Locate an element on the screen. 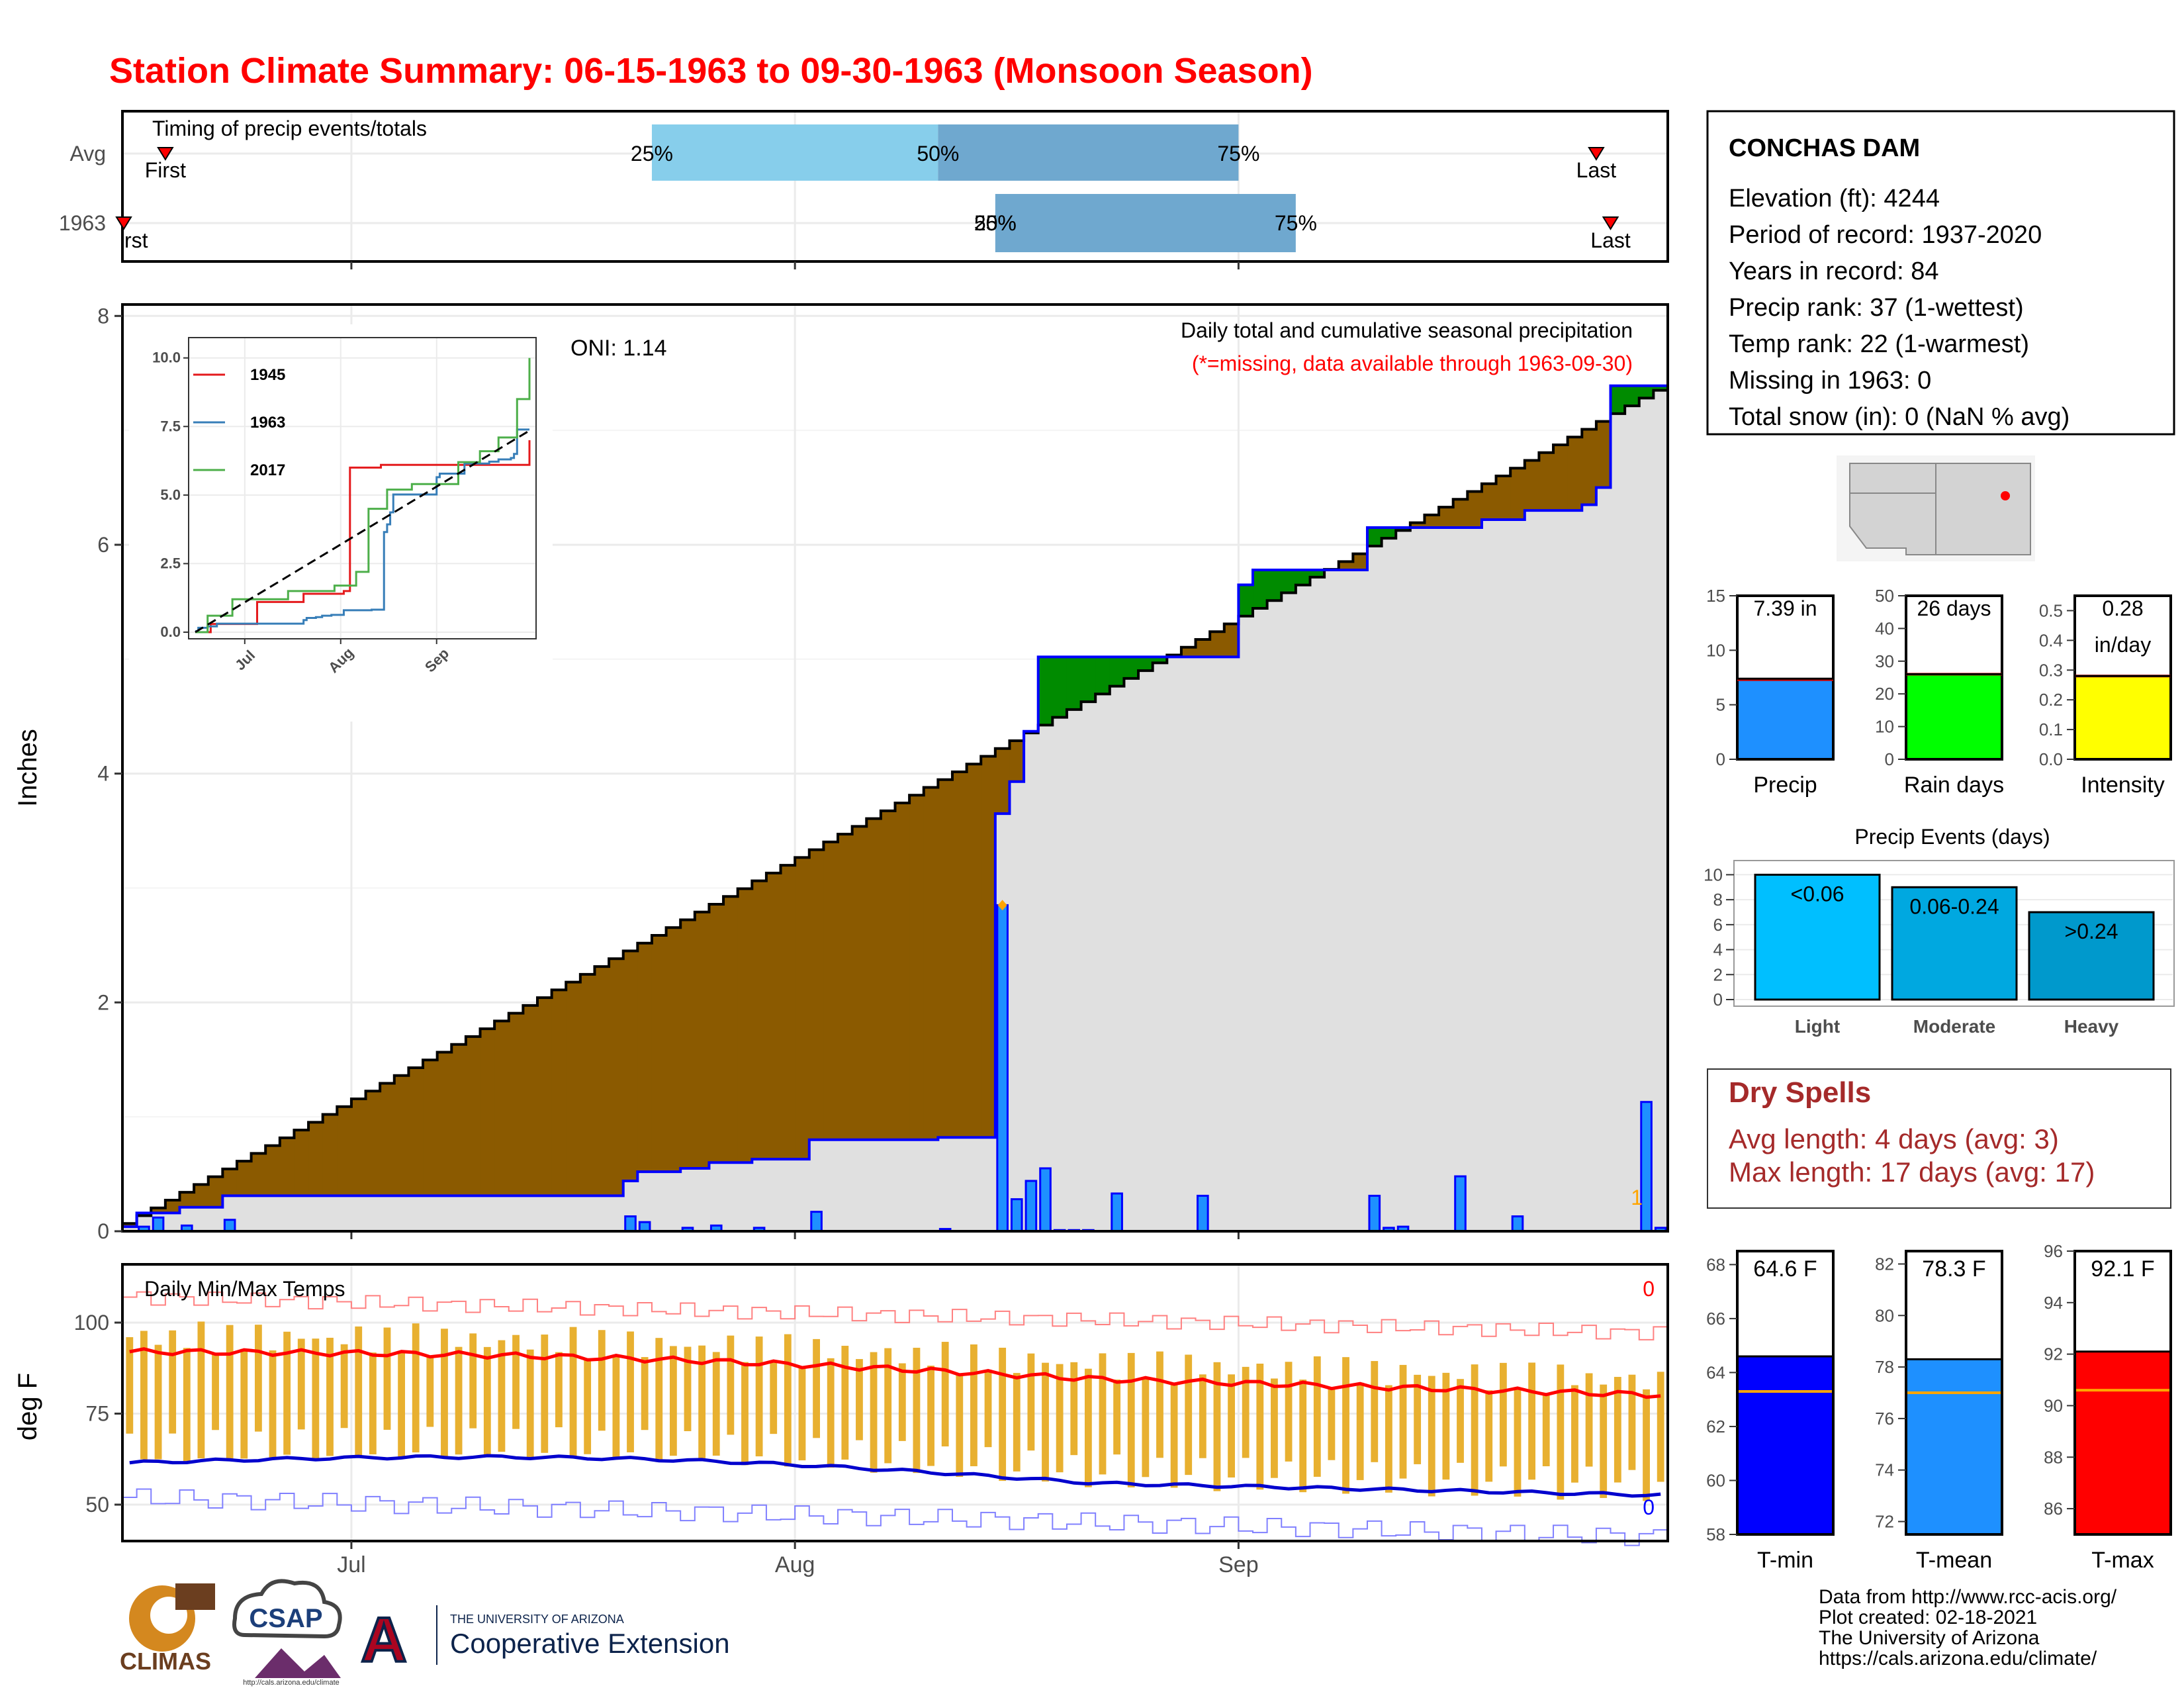 This screenshot has height=1688, width=2184. temp-gauge-ytick-label: 78 is located at coordinates (1885, 1367).